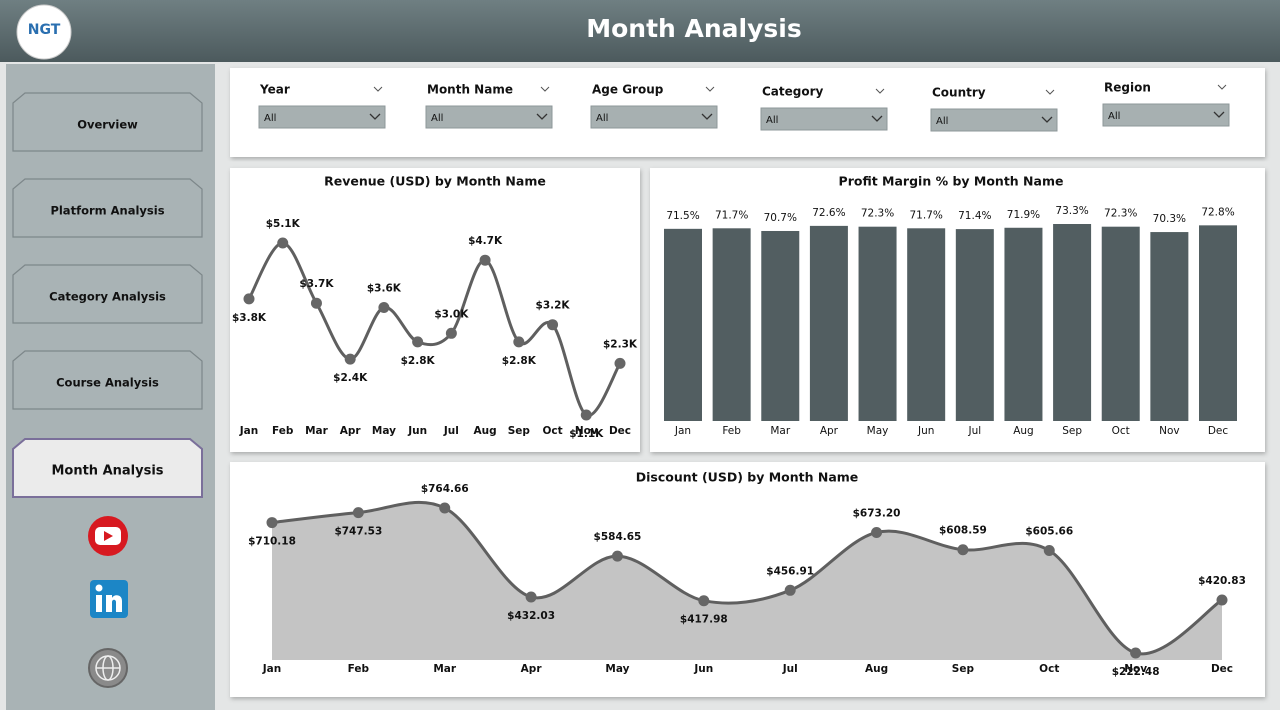 The height and width of the screenshot is (710, 1280). I want to click on nav-label: Category Analysis, so click(107, 297).